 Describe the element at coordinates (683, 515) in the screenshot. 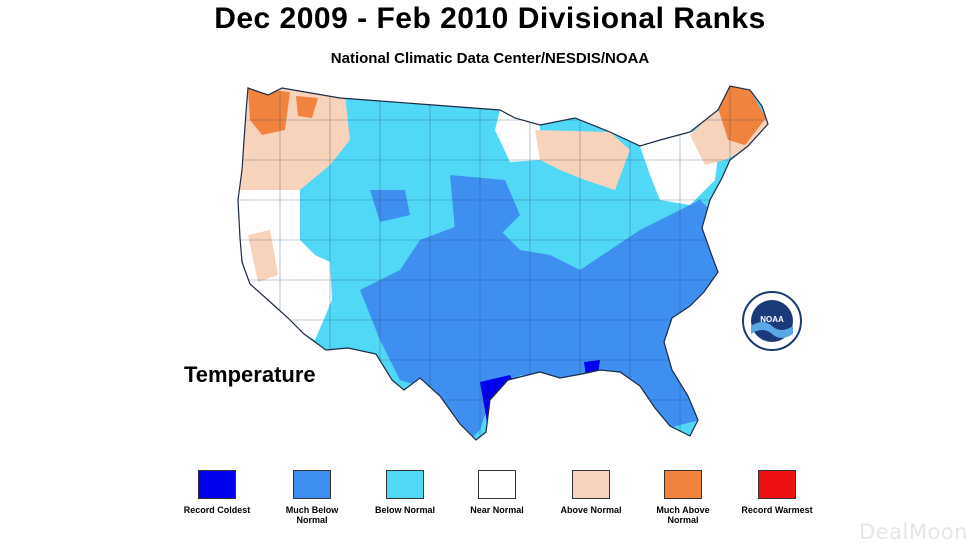

I see `legend-label-much-above-normal: Much Above Normal` at that location.